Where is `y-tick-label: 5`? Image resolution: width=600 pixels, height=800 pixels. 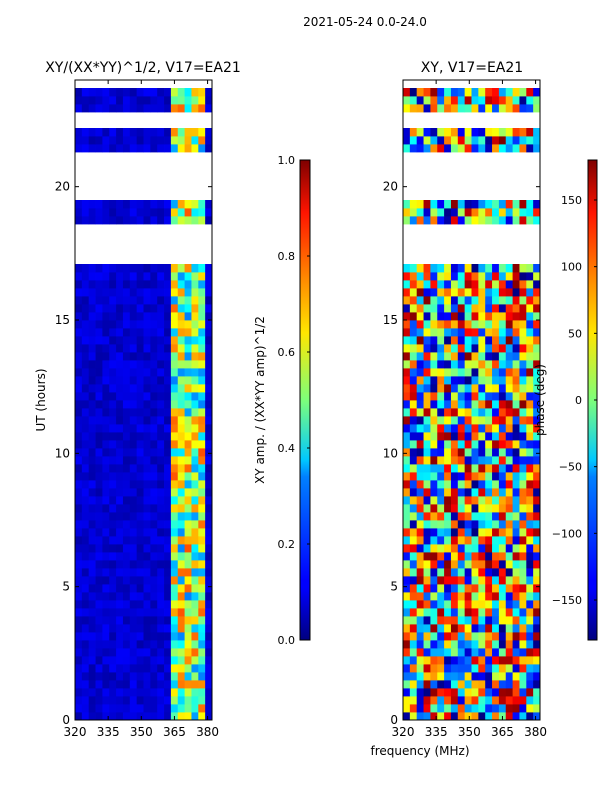 y-tick-label: 5 is located at coordinates (394, 587).